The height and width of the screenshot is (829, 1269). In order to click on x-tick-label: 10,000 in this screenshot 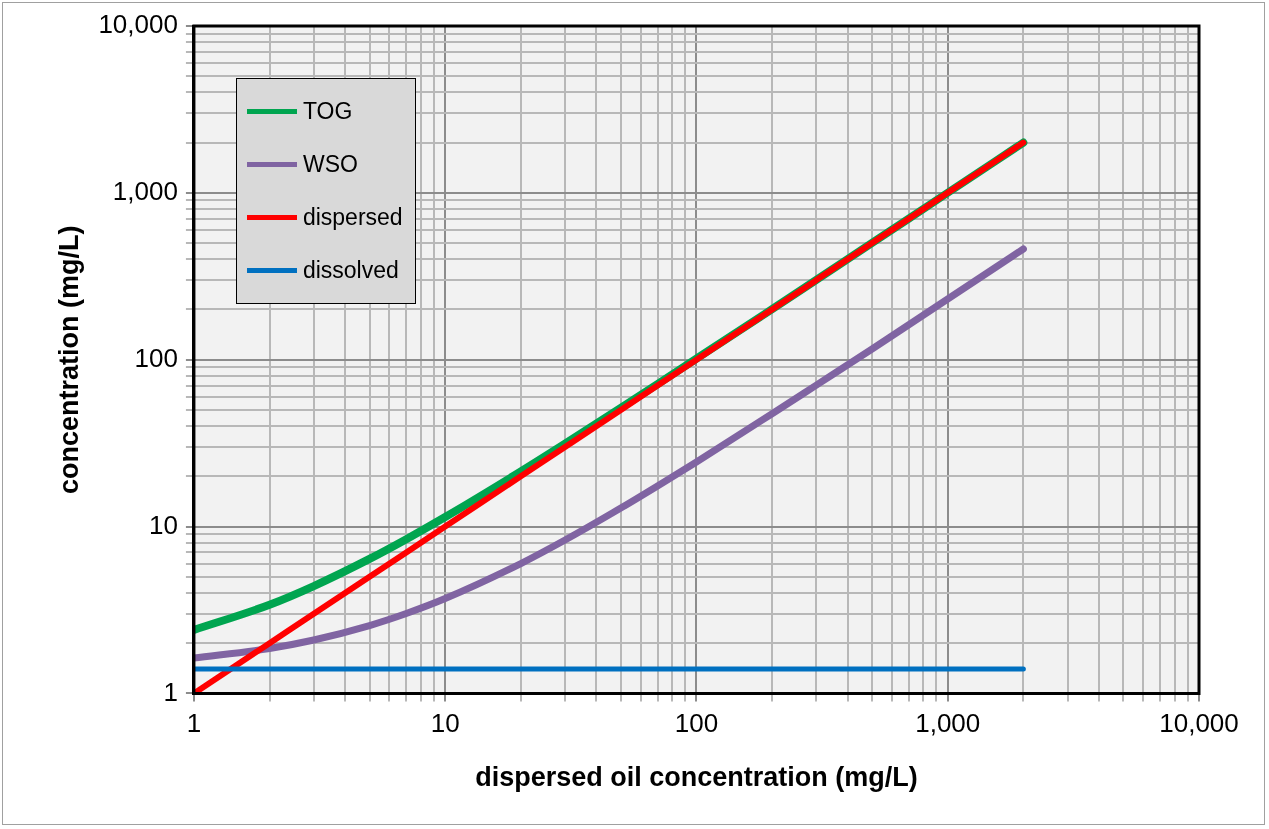, I will do `click(1199, 723)`.